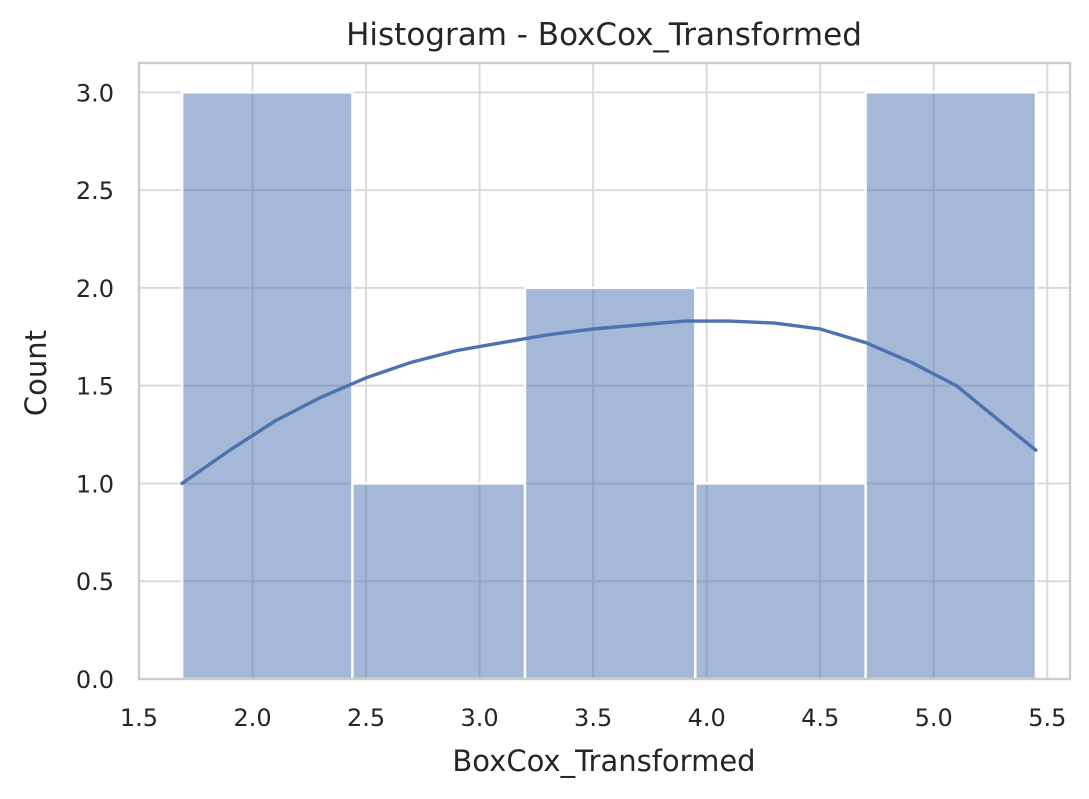 This screenshot has width=1089, height=799. Describe the element at coordinates (95, 484) in the screenshot. I see `y-tick-label: 1.0` at that location.